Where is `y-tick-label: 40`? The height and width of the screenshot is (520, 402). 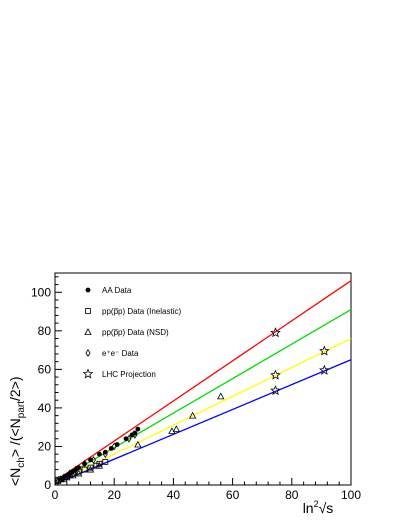
y-tick-label: 40 is located at coordinates (45, 408).